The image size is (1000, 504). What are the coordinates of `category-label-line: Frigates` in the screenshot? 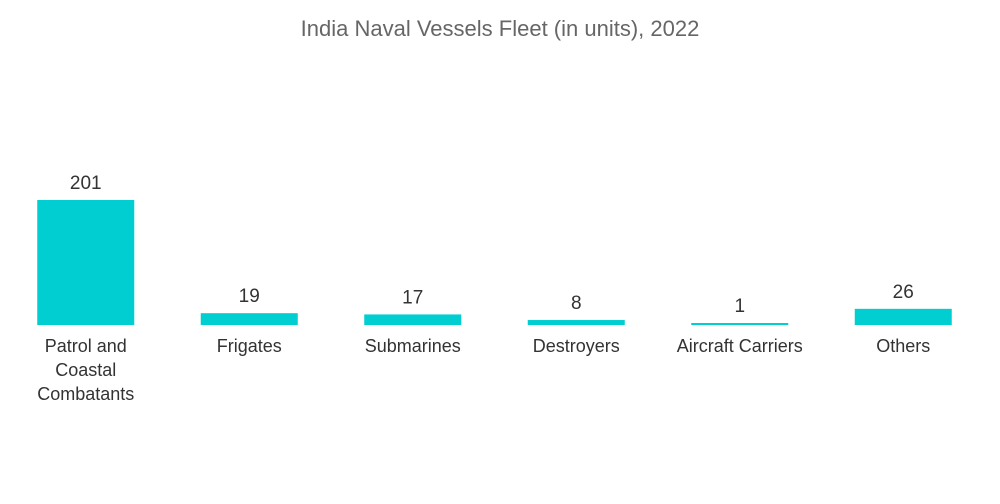 It's located at (249, 346).